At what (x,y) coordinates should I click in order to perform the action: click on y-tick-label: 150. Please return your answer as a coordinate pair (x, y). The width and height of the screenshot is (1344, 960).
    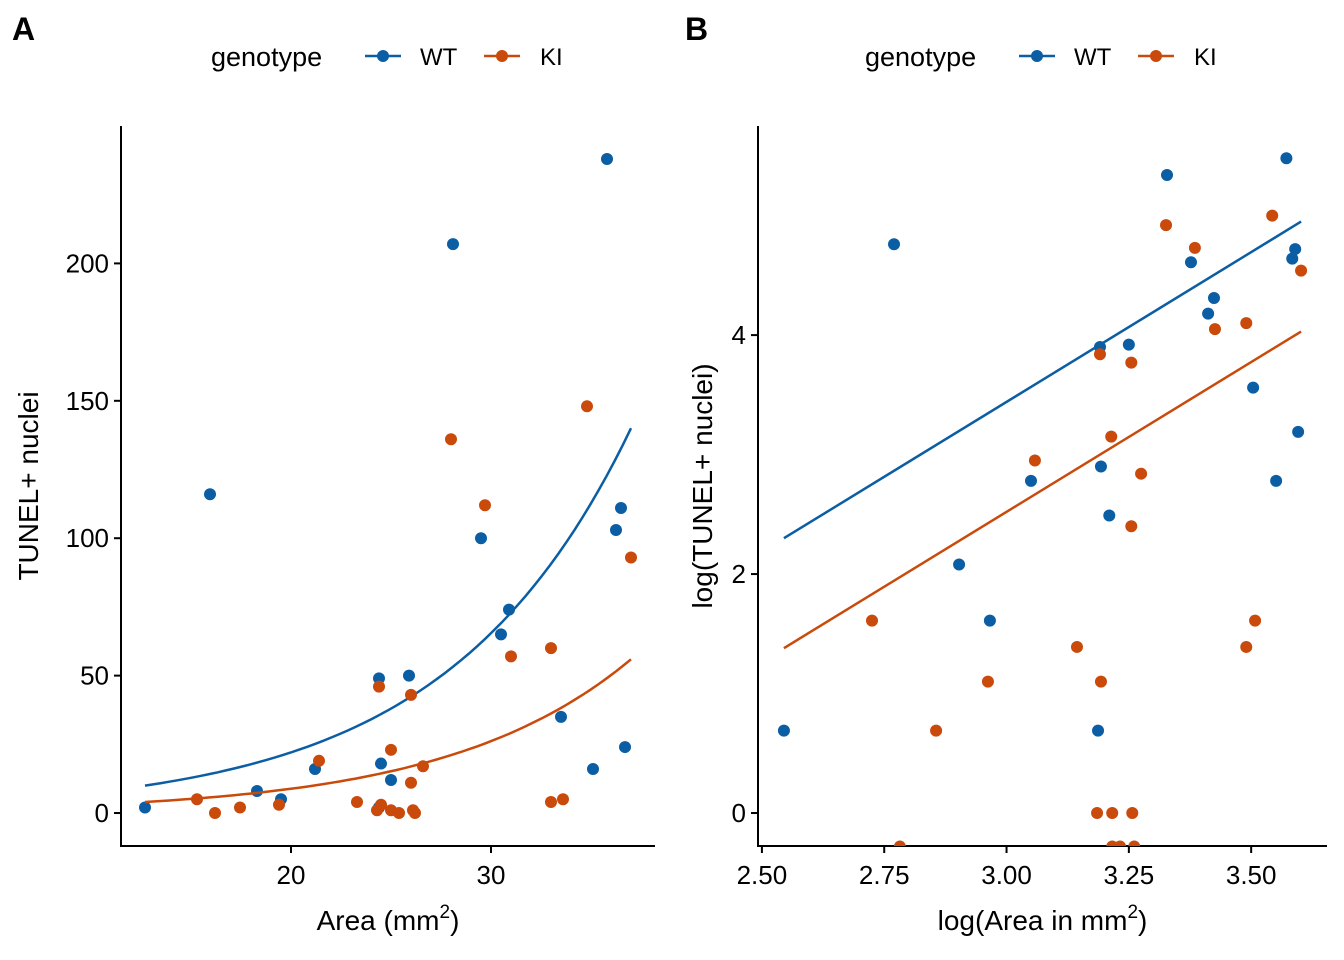
    Looking at the image, I should click on (87, 401).